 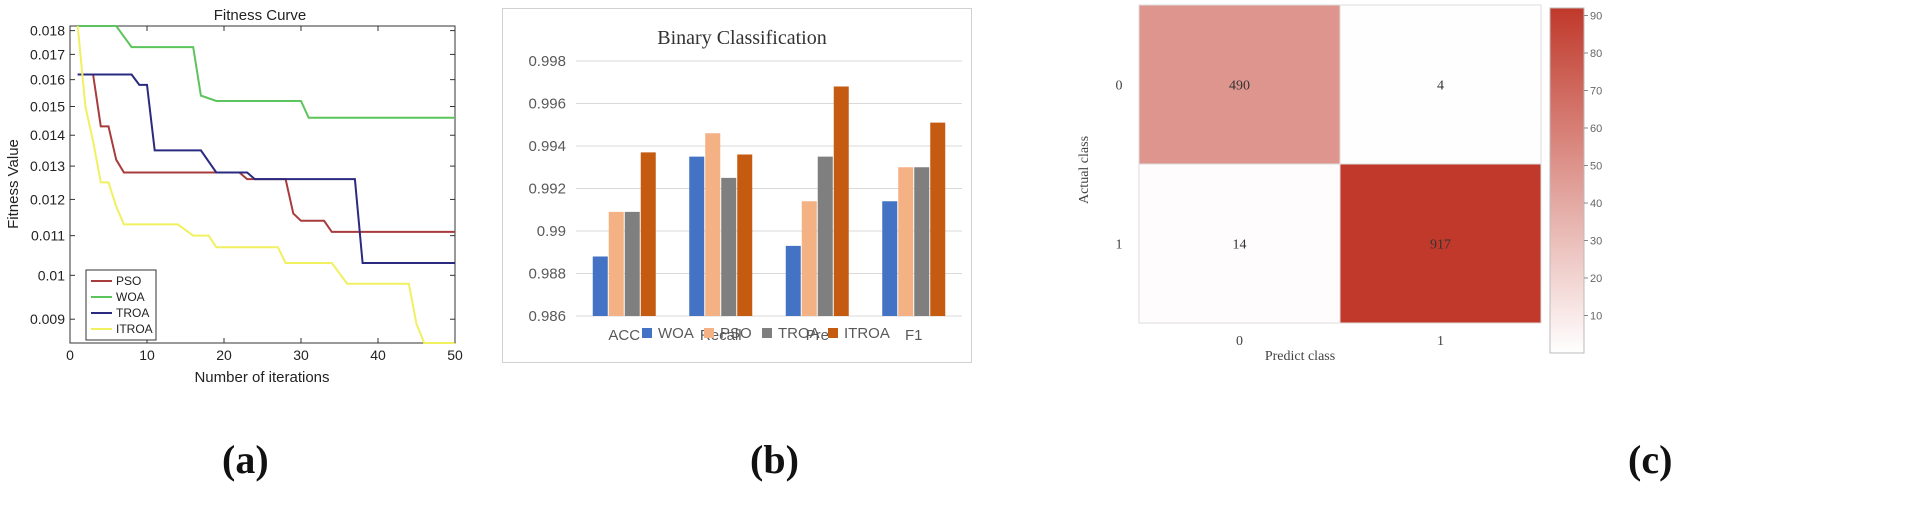 I want to click on bar-troa-pre, so click(x=825, y=236).